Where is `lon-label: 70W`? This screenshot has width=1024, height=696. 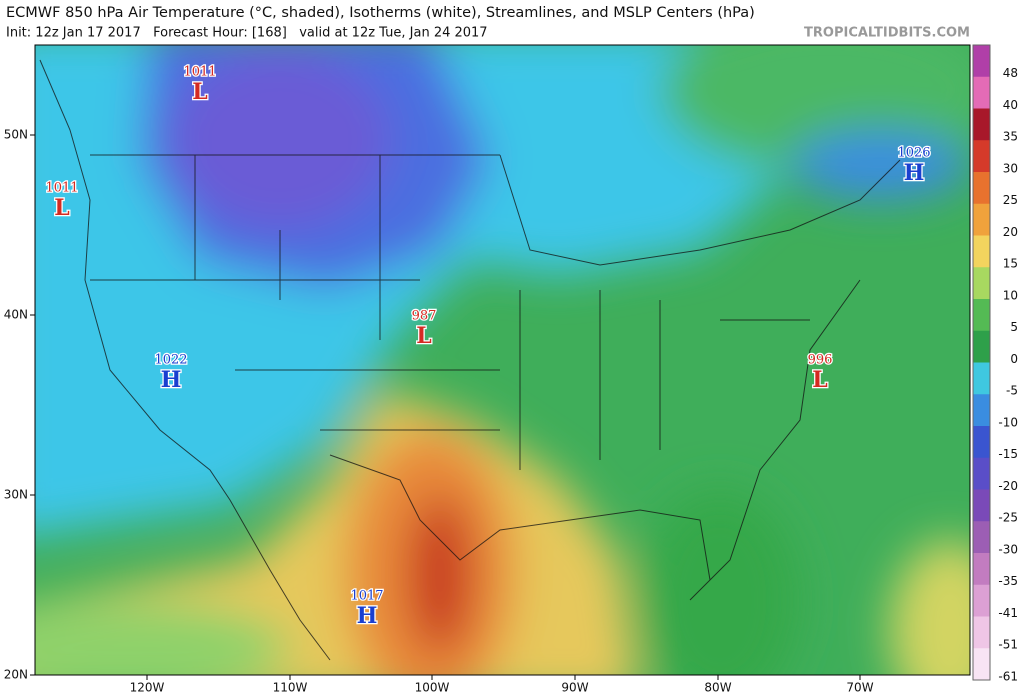 lon-label: 70W is located at coordinates (859, 688).